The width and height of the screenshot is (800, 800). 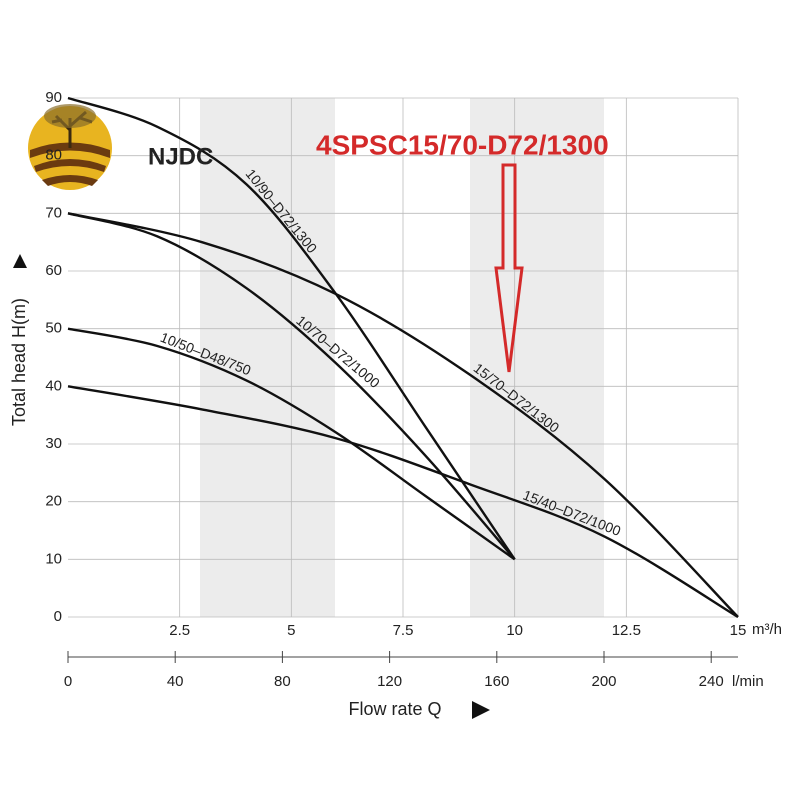 I want to click on y-tick-label: 90, so click(x=53, y=97).